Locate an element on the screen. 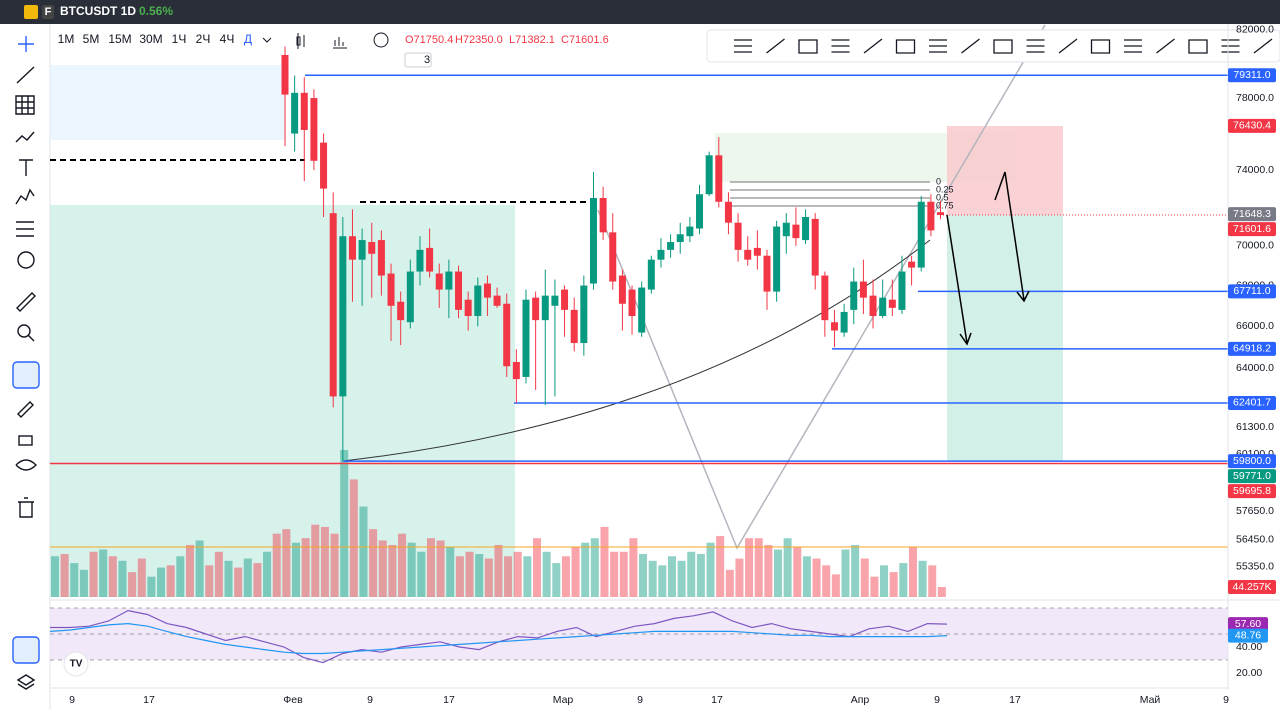 The image size is (1280, 710). tool-ruler is located at coordinates (26, 302).